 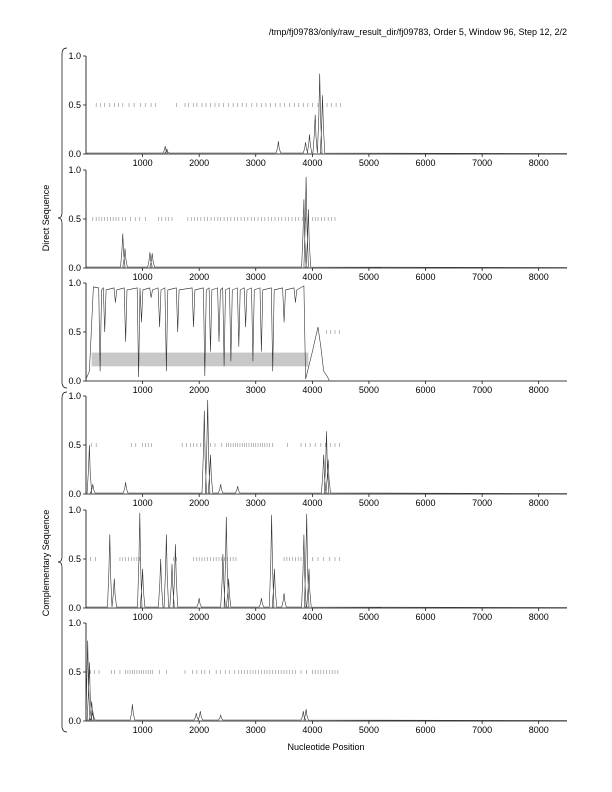 I want to click on complementary-sequence-label: Complementary Sequence, so click(x=46, y=563).